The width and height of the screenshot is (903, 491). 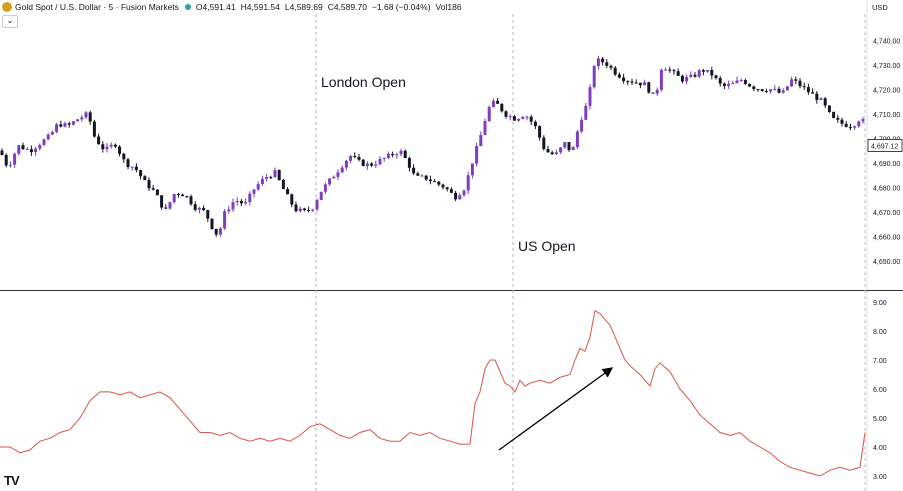 What do you see at coordinates (880, 7) in the screenshot?
I see `currency-label: USD` at bounding box center [880, 7].